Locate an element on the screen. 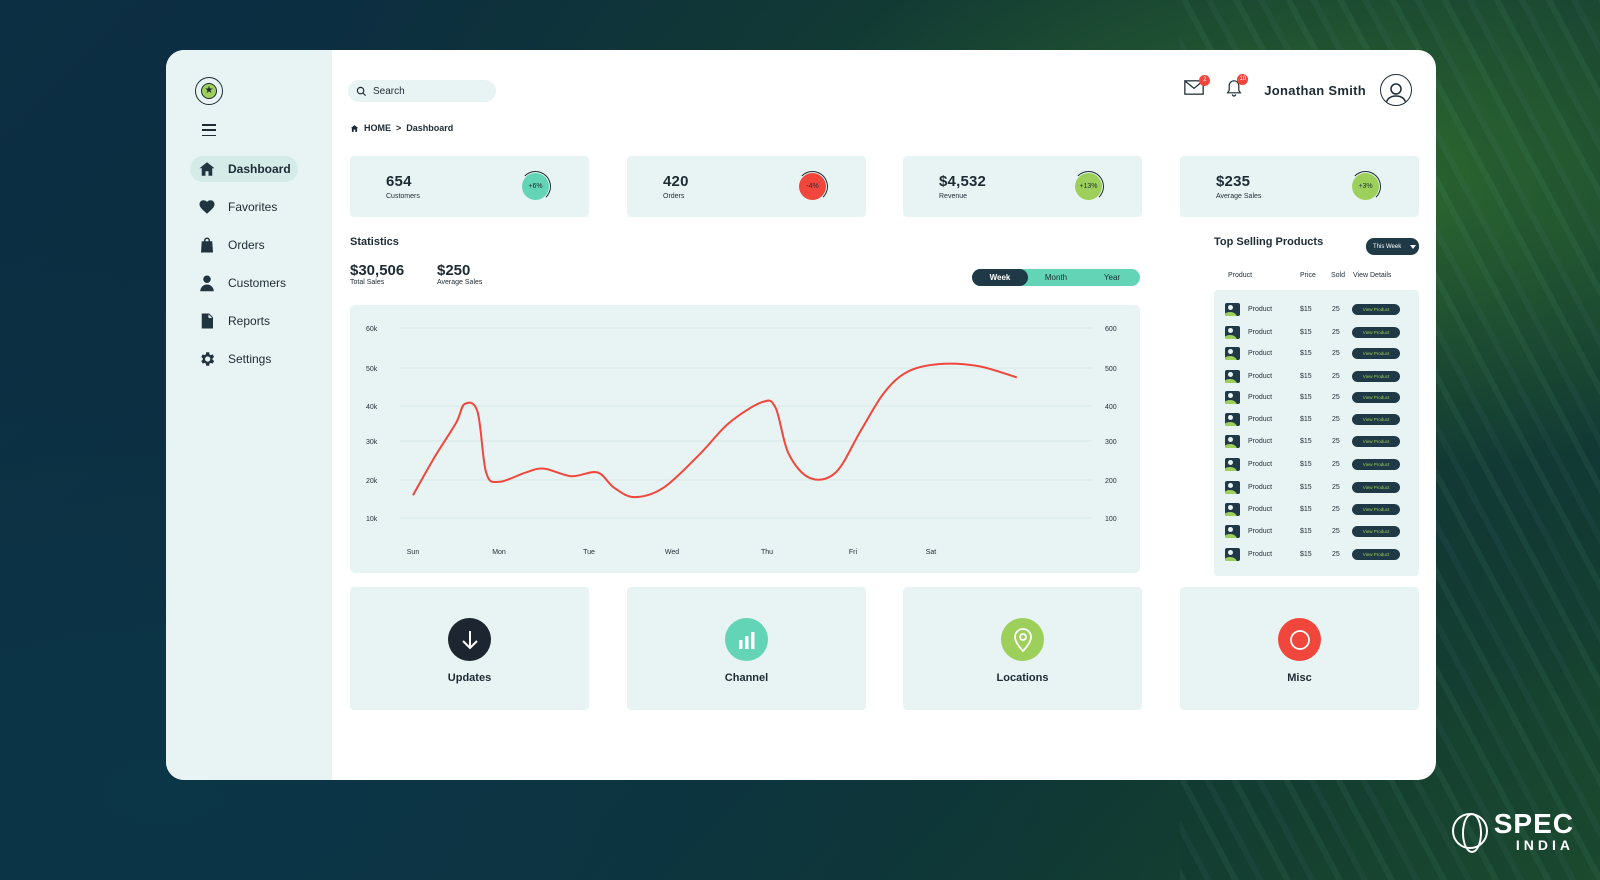  y-tick-label-left: 60k is located at coordinates (372, 329).